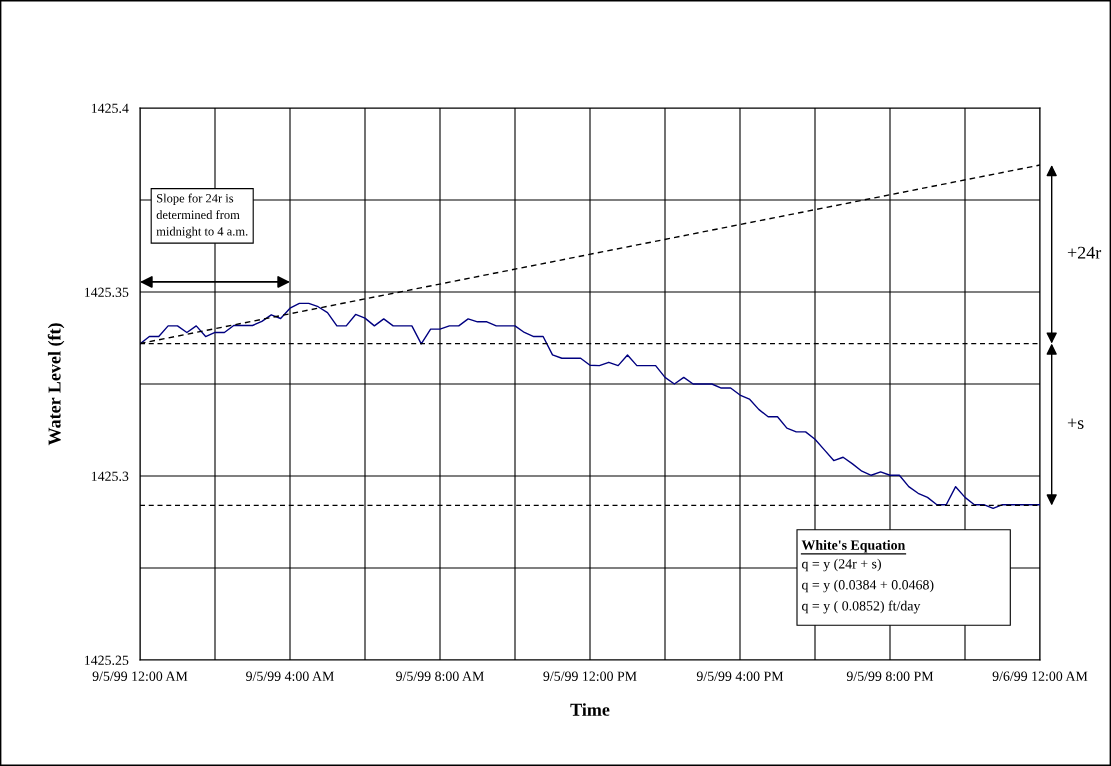 This screenshot has width=1111, height=766. What do you see at coordinates (1040, 676) in the screenshot?
I see `x-tick-label: 9/6/99 12:00 AM` at bounding box center [1040, 676].